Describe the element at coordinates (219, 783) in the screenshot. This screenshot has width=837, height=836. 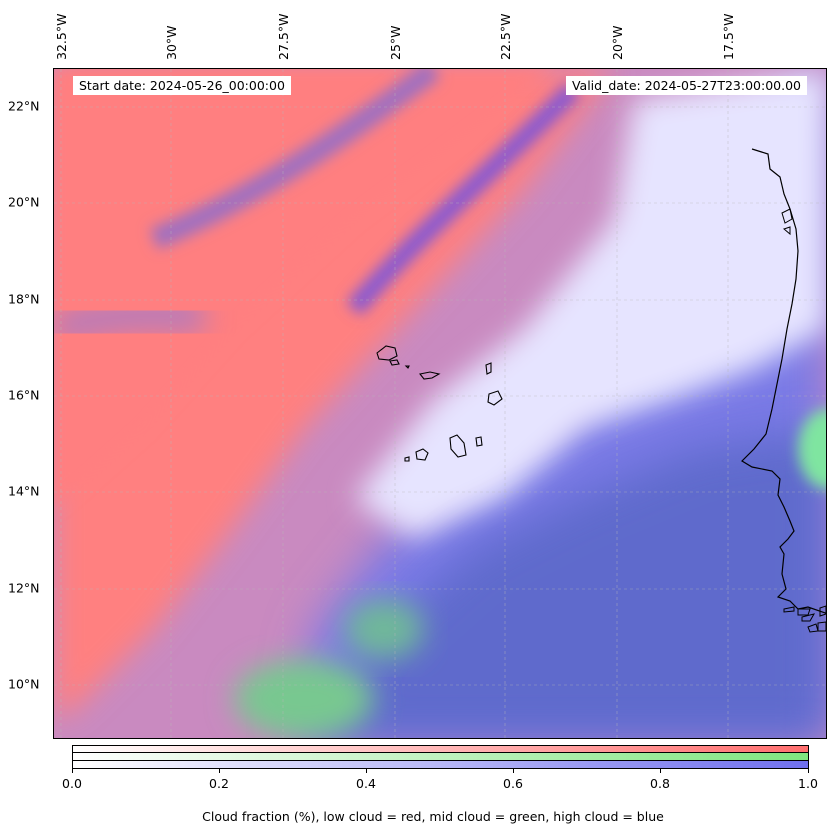
I see `colorbar-tick-label: 0.2` at that location.